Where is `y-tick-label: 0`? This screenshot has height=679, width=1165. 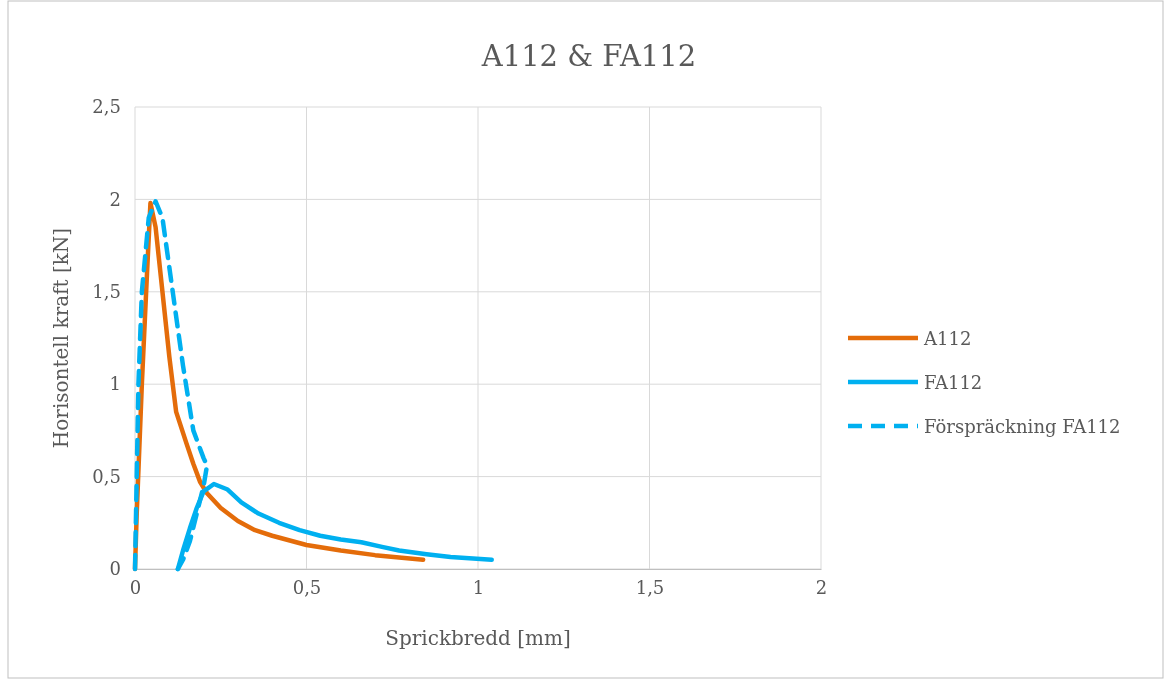 y-tick-label: 0 is located at coordinates (115, 569).